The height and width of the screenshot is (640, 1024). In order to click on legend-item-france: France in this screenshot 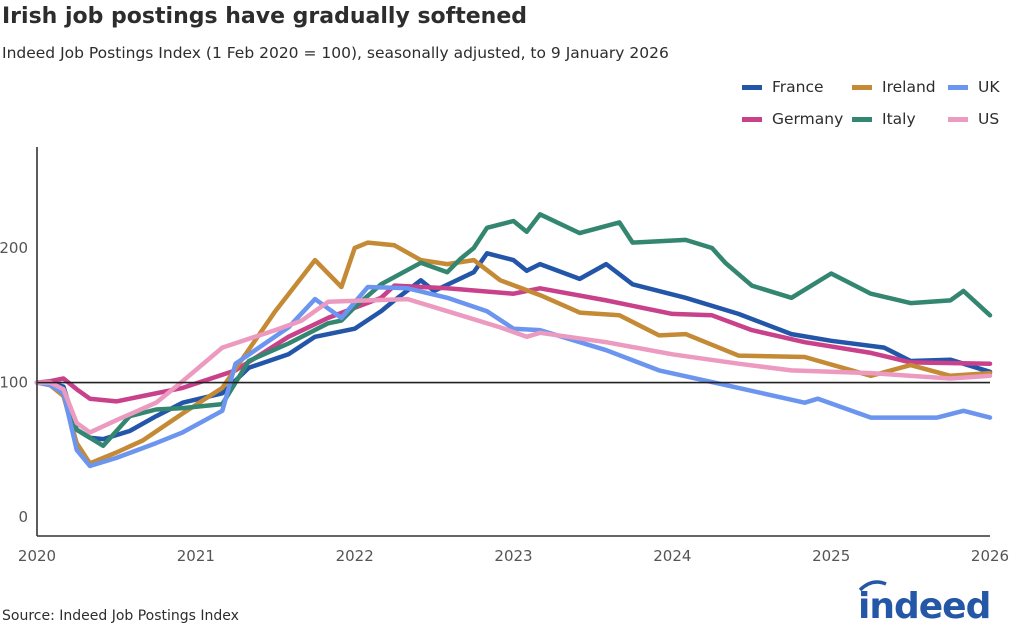, I will do `click(783, 87)`.